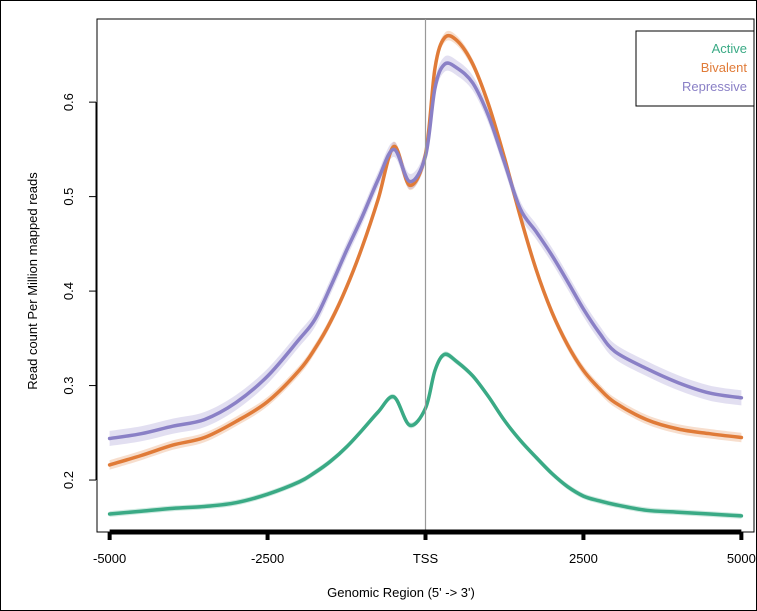  Describe the element at coordinates (426, 558) in the screenshot. I see `x-tick-label: TSS` at that location.